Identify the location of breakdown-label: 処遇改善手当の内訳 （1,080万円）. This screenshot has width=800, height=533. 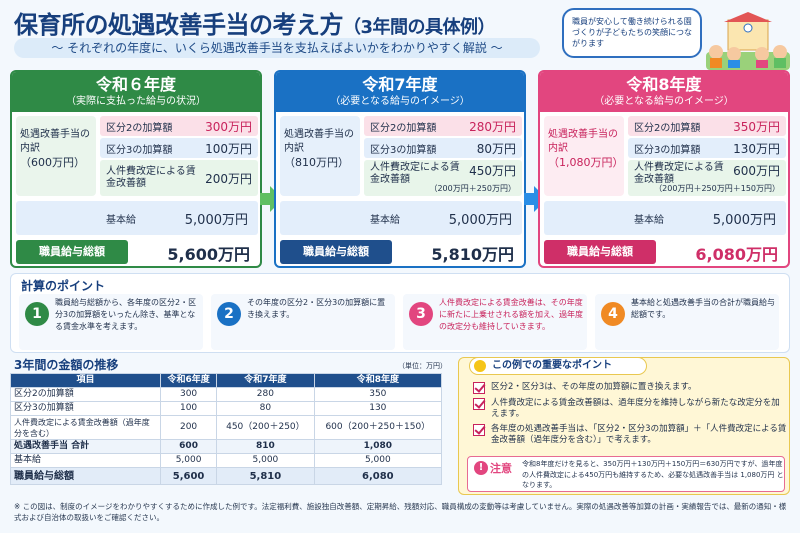
(584, 156).